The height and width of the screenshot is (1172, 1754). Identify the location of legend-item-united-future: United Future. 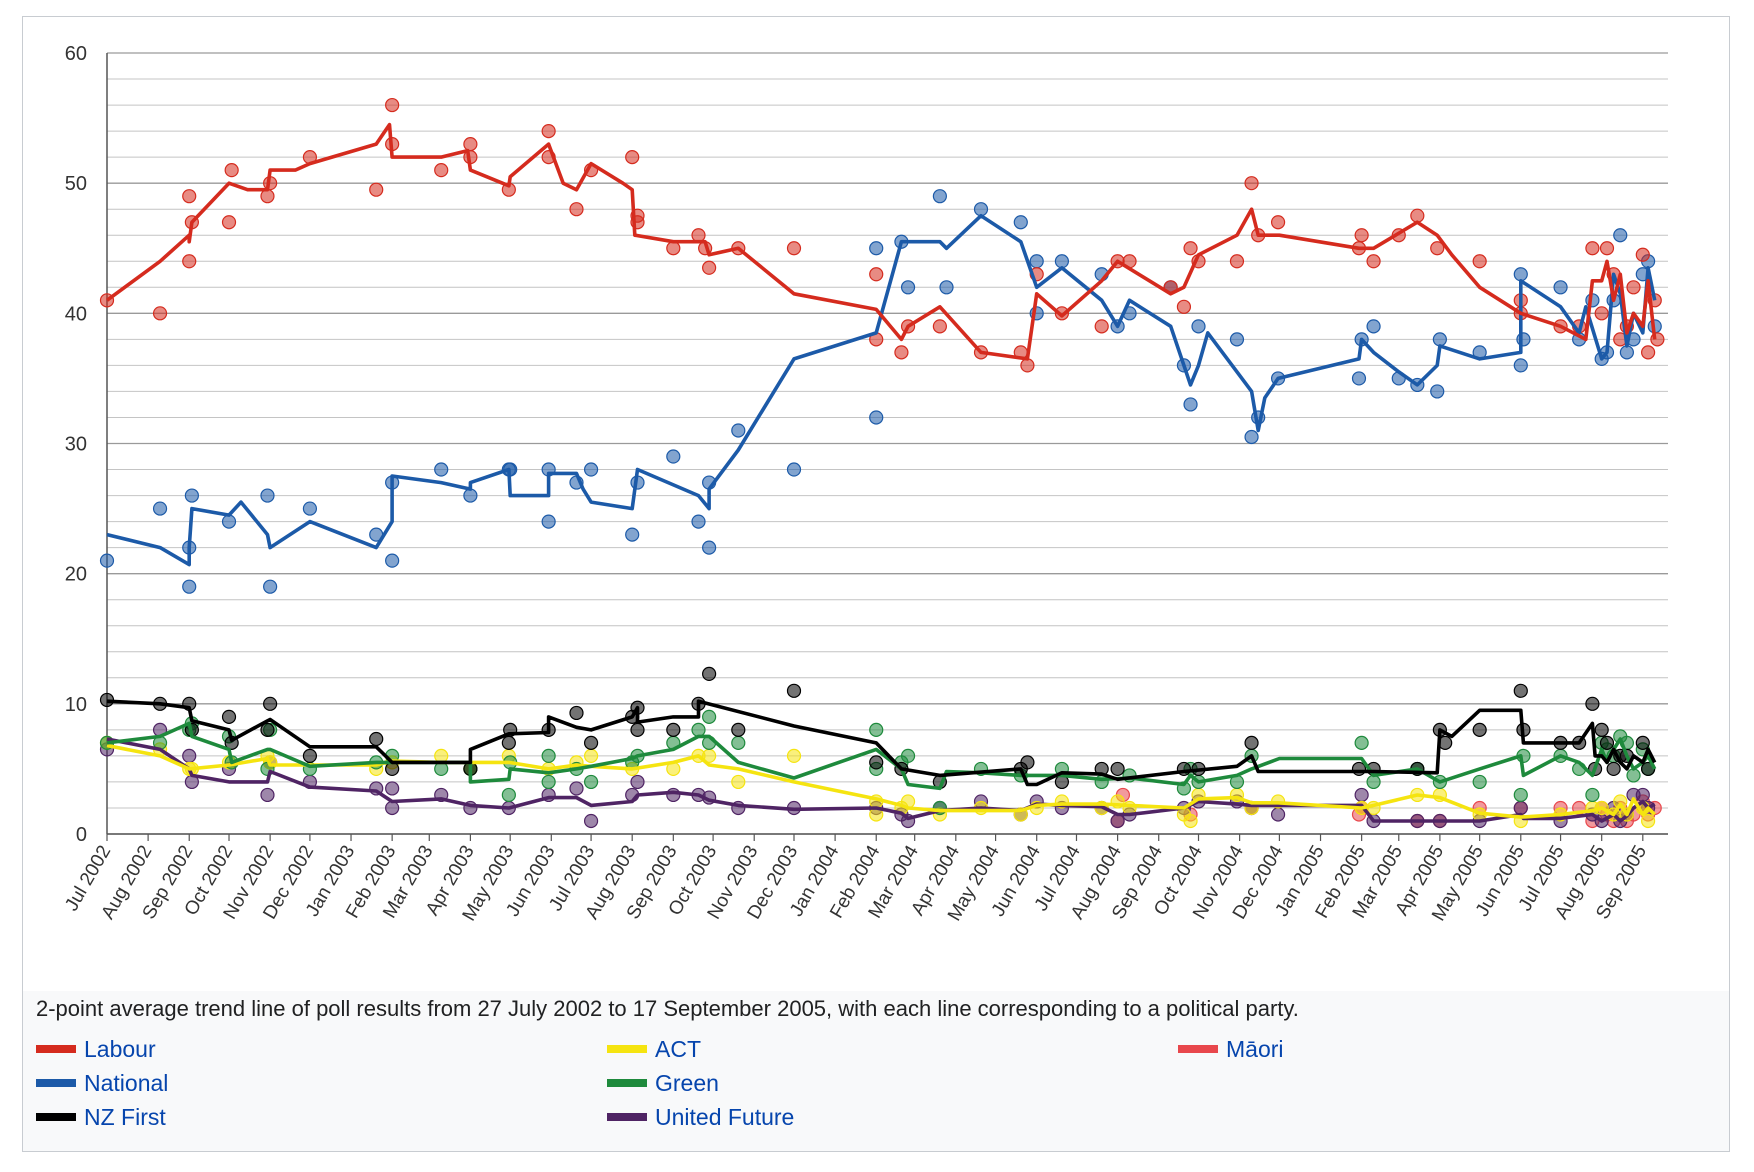
(700, 1117).